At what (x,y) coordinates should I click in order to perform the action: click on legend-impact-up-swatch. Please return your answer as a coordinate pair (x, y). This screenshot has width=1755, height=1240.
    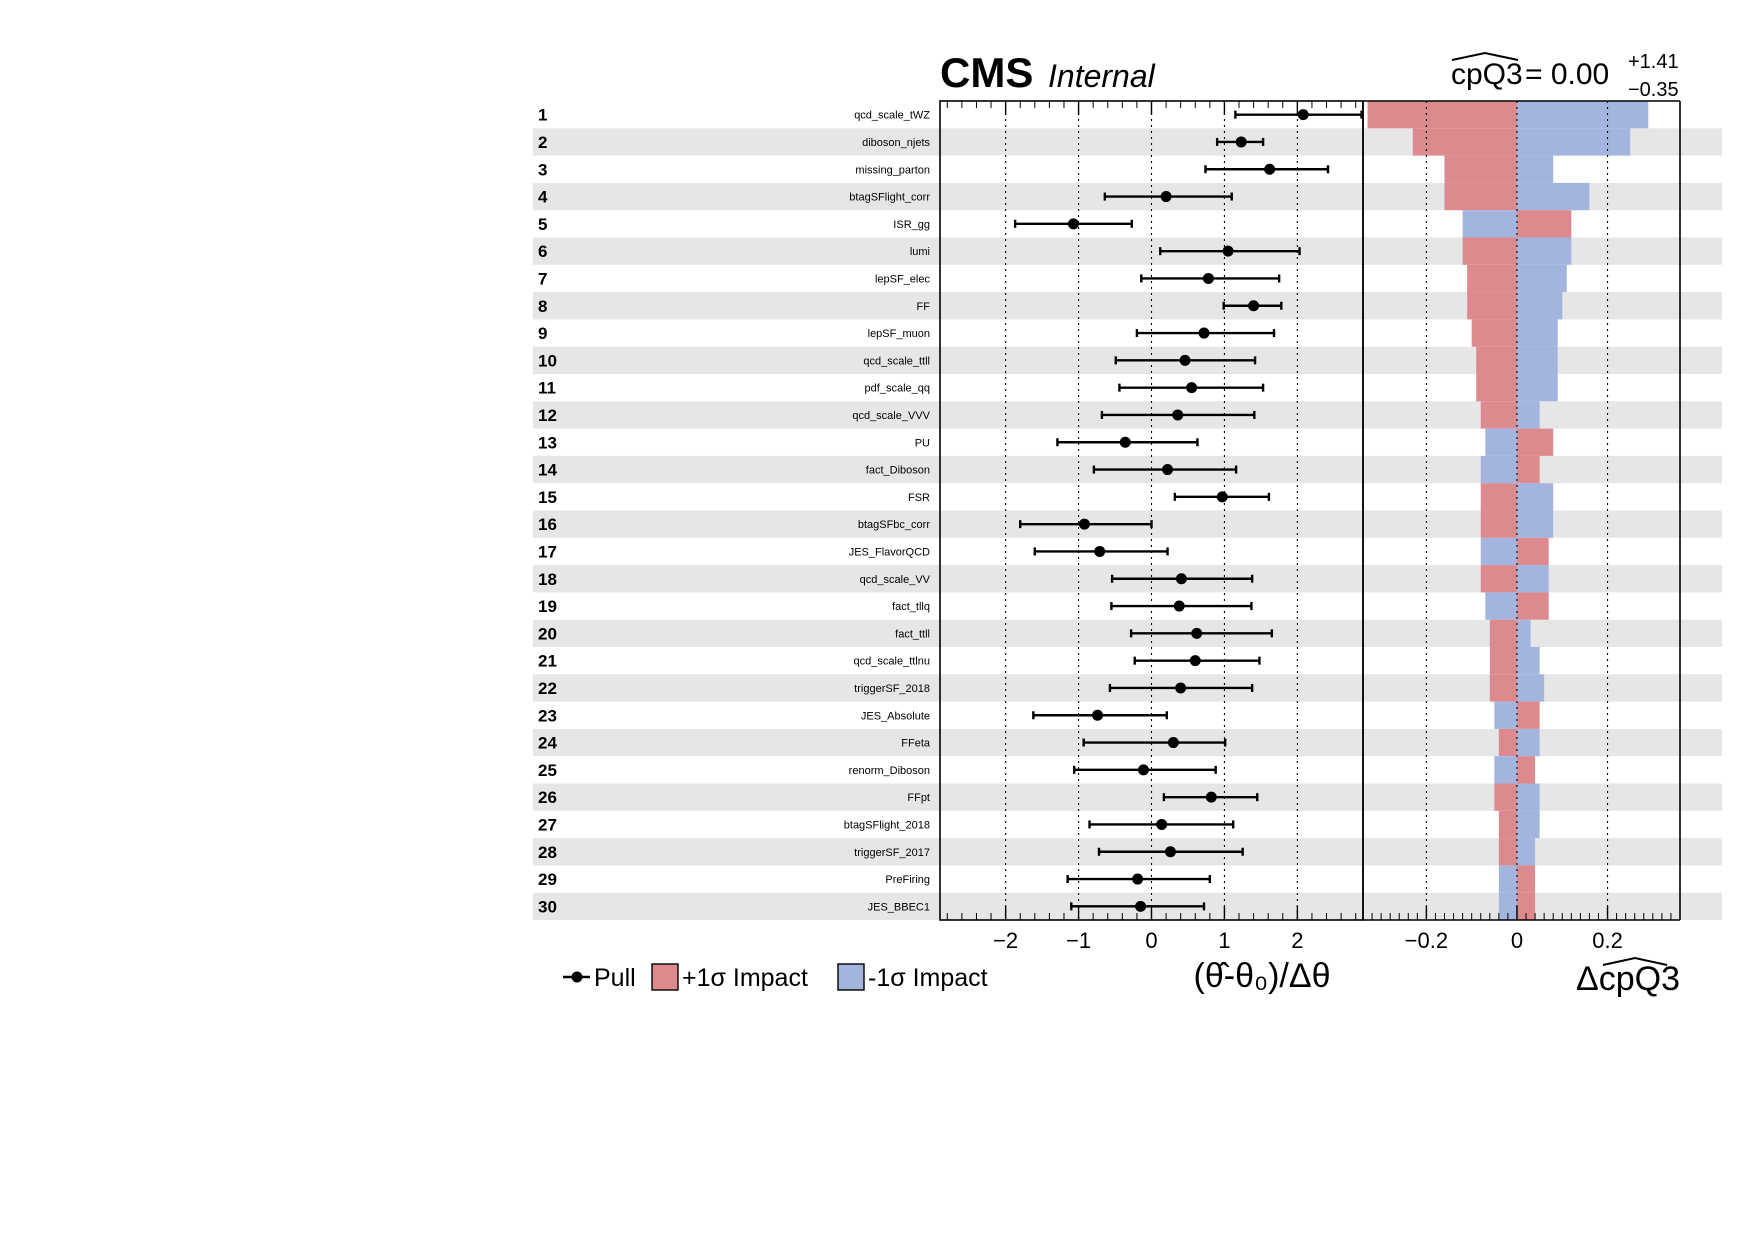
    Looking at the image, I should click on (665, 977).